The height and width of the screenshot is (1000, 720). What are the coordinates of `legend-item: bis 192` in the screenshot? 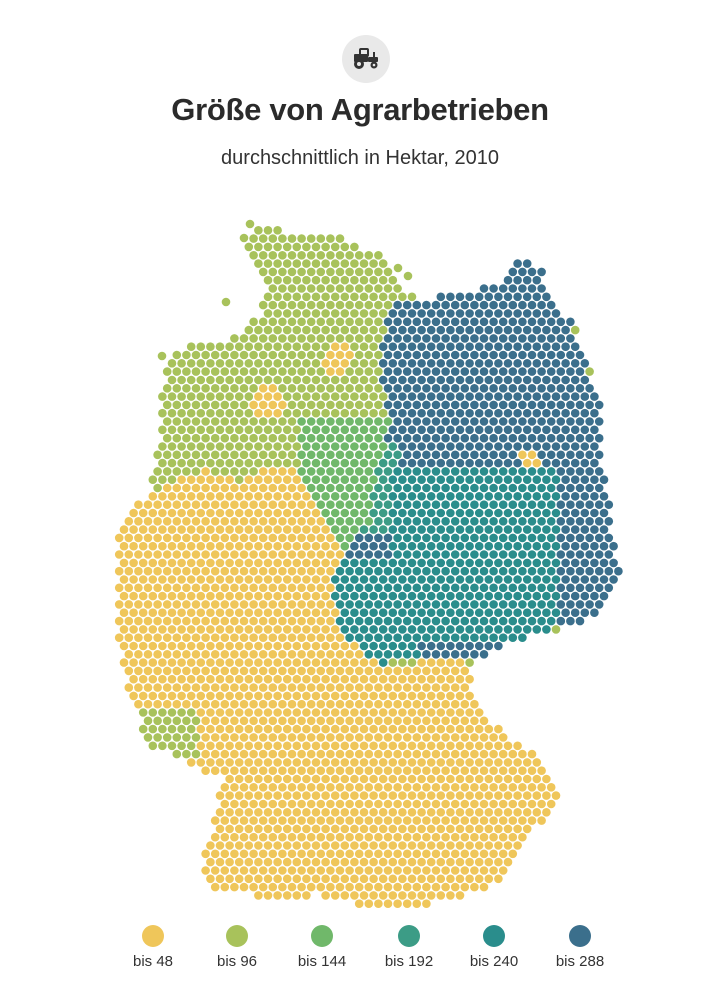 It's located at (409, 947).